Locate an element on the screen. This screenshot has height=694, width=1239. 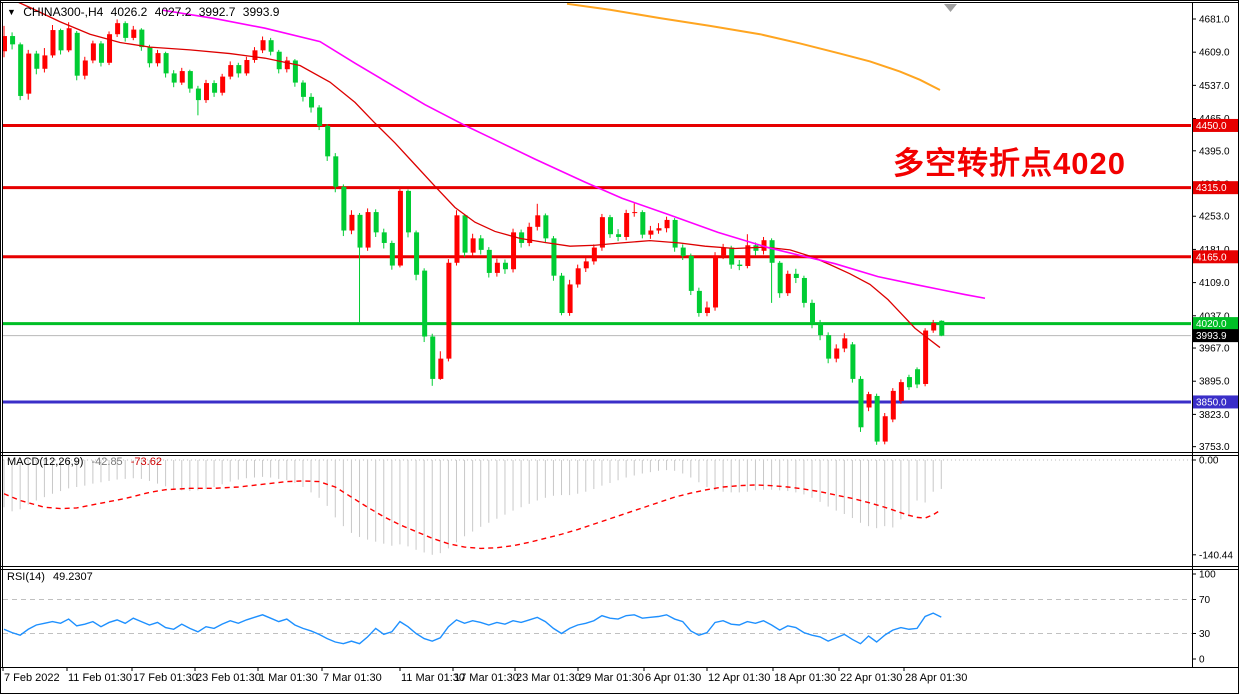
ohlc-low: 3992.7 is located at coordinates (217, 12).